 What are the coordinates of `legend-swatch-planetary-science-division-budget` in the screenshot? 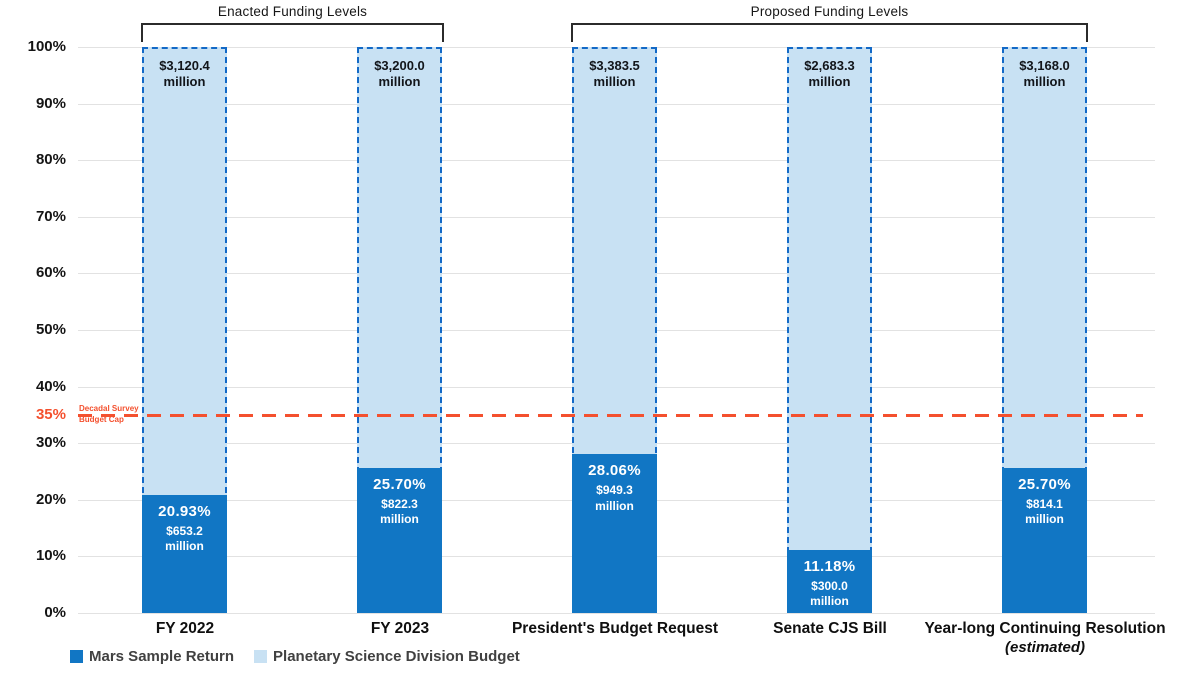 It's located at (261, 656).